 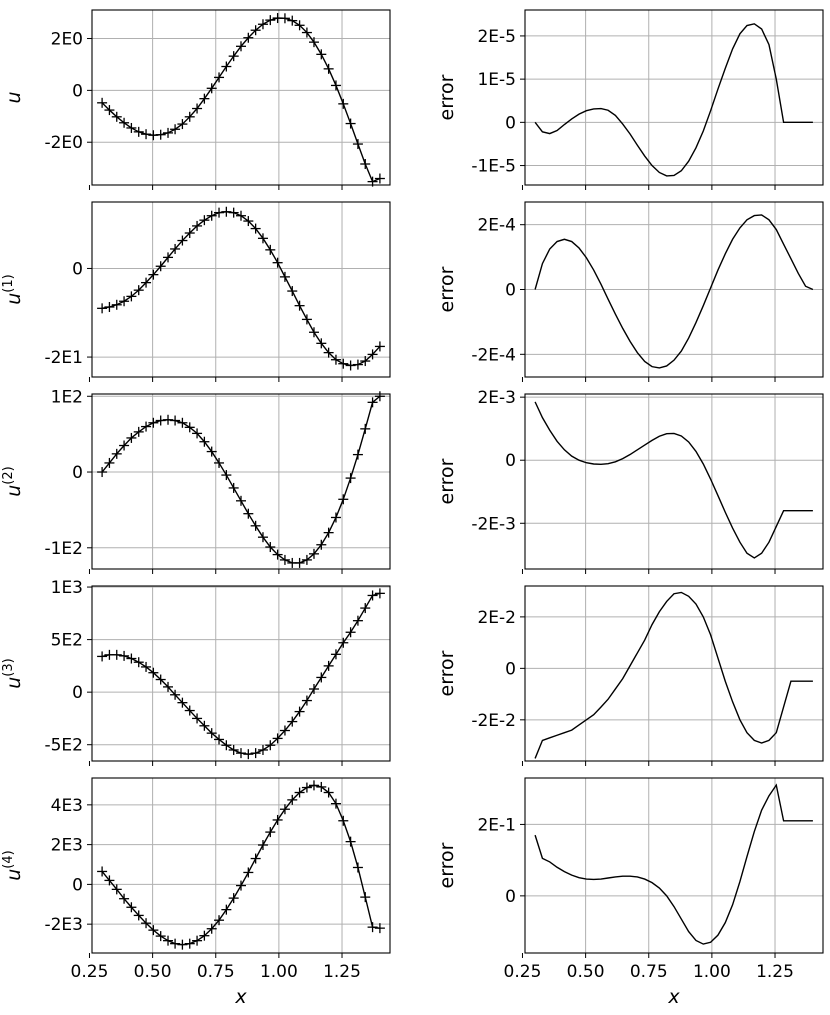 I want to click on x-tick-label: 0.50, so click(x=586, y=972).